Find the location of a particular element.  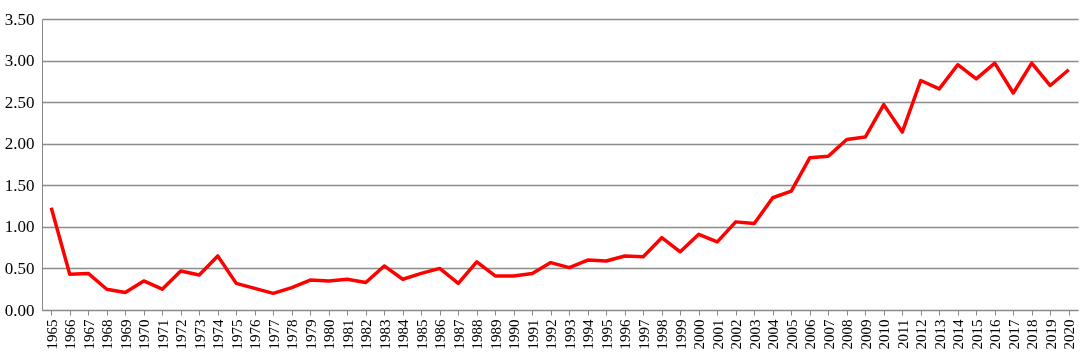

y-tick-label: 1.00 is located at coordinates (19, 227).